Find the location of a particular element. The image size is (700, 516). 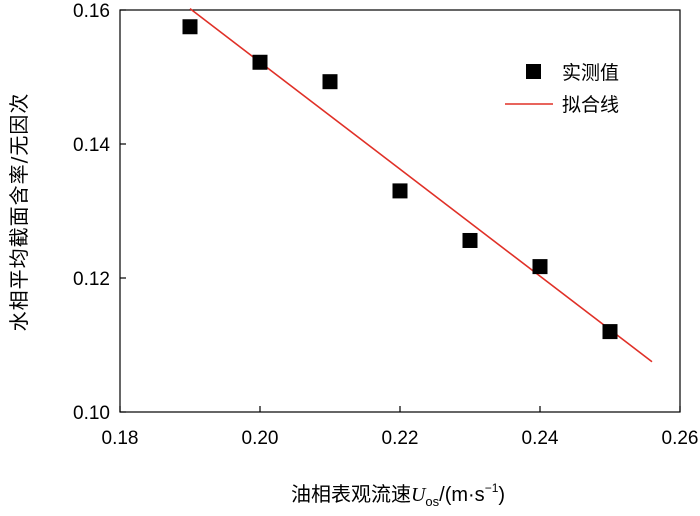

x-tick-label: 0.24 is located at coordinates (540, 438).